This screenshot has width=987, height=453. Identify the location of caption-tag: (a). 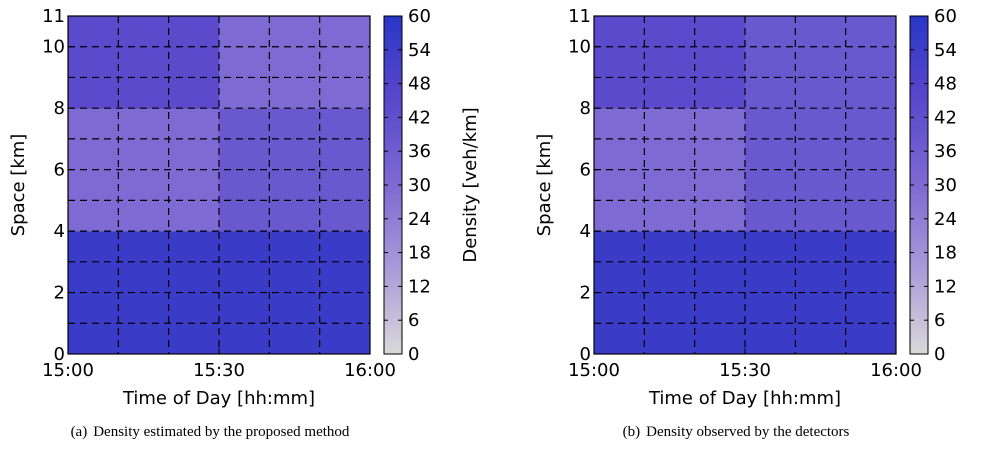
(79, 432).